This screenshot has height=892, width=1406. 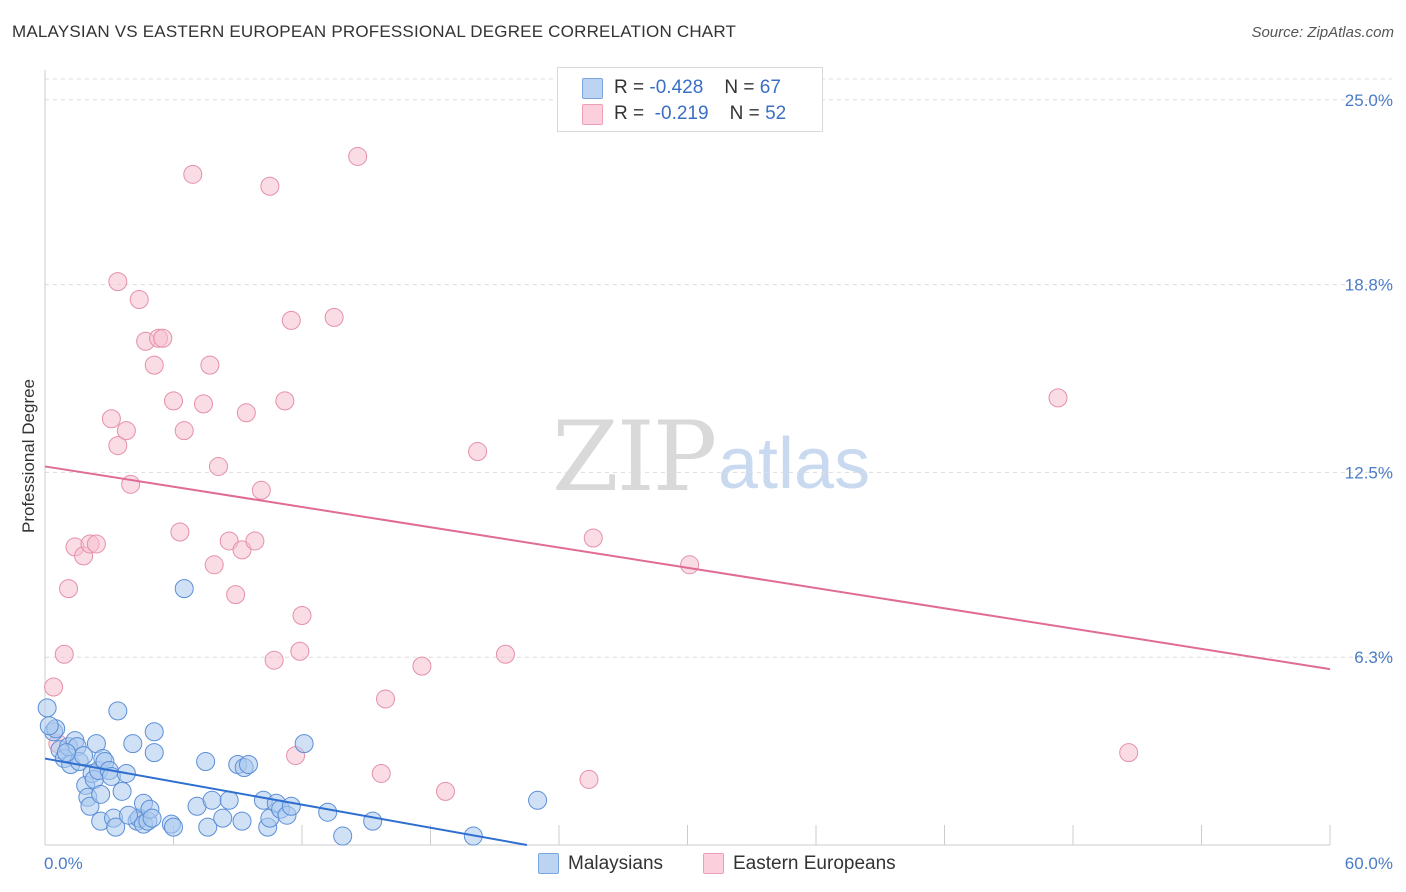 I want to click on x-tick-labels: 0.0% 60.0%, so click(x=718, y=863).